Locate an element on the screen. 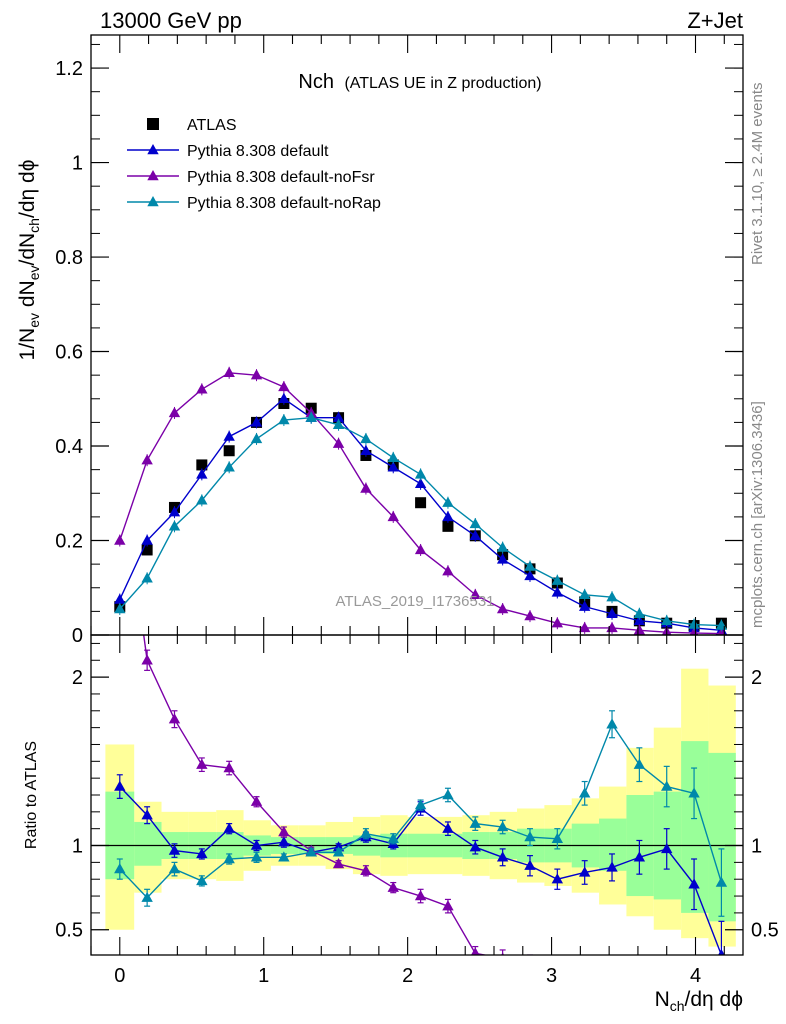 This screenshot has width=786, height=1024. x-axis-label: Nch/dη dϕ is located at coordinates (699, 1001).